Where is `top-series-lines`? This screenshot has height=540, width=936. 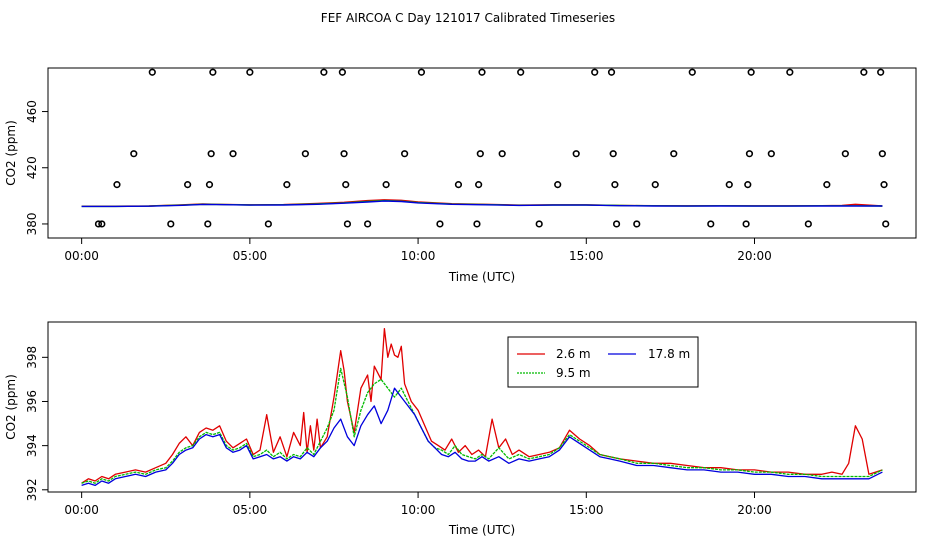 top-series-lines is located at coordinates (482, 203).